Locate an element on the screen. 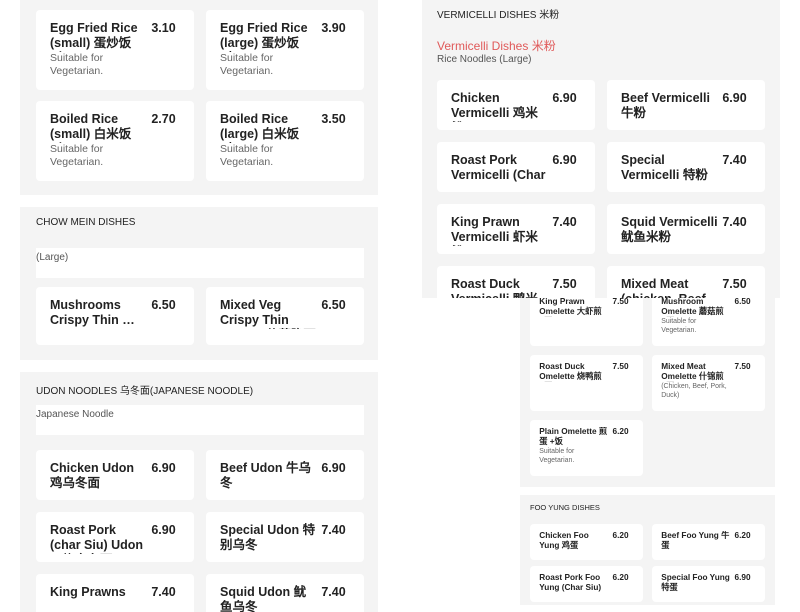 This screenshot has width=800, height=612. section-note: Japanese Noodle is located at coordinates (75, 414).